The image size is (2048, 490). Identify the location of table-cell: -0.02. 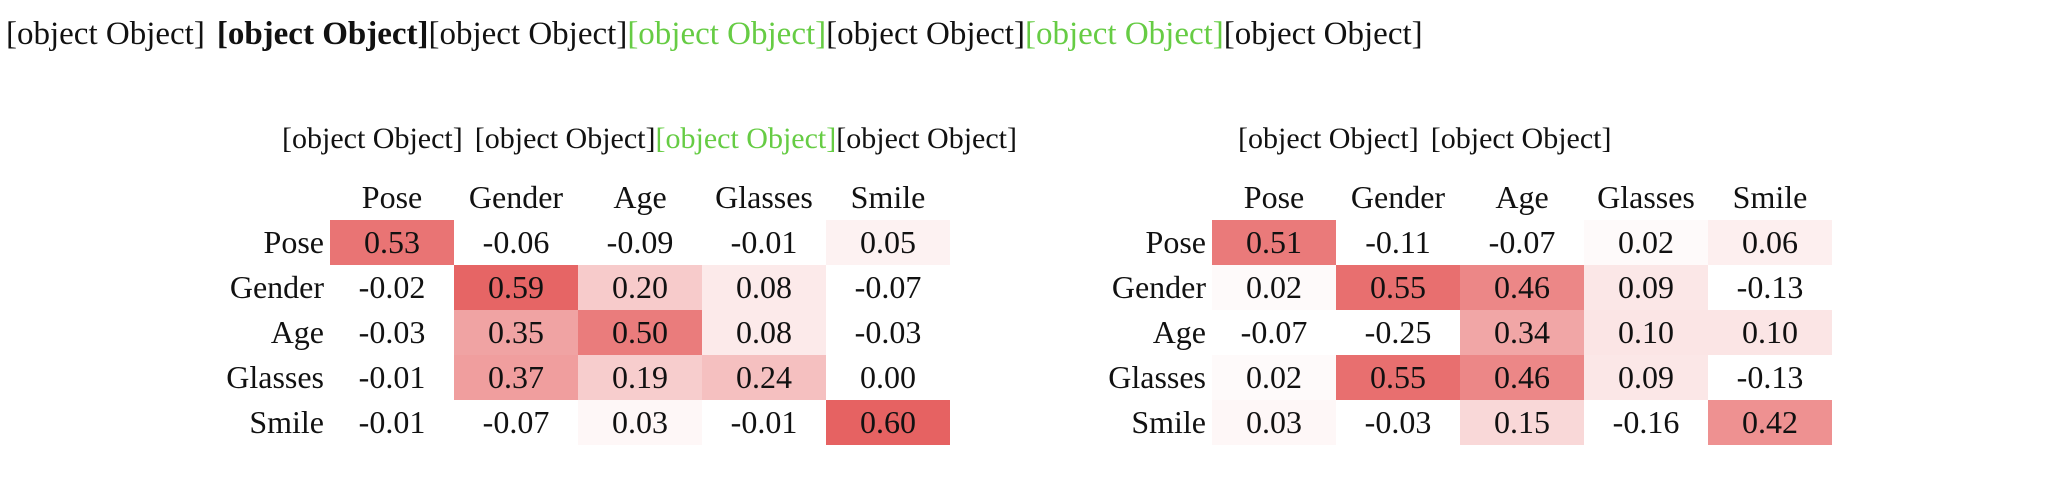
(392, 287).